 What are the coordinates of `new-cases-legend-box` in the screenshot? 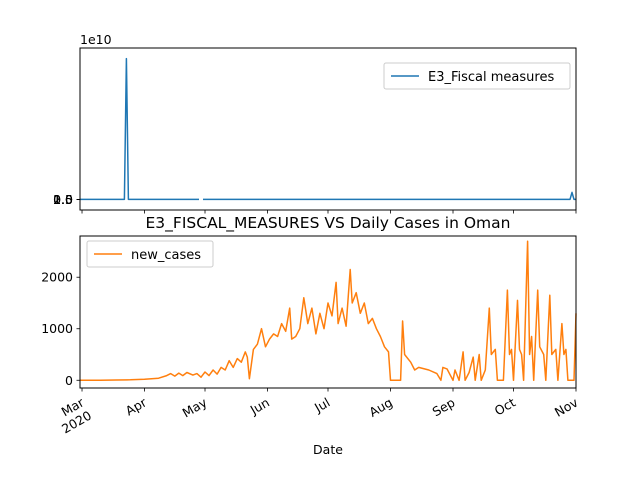 It's located at (150, 254).